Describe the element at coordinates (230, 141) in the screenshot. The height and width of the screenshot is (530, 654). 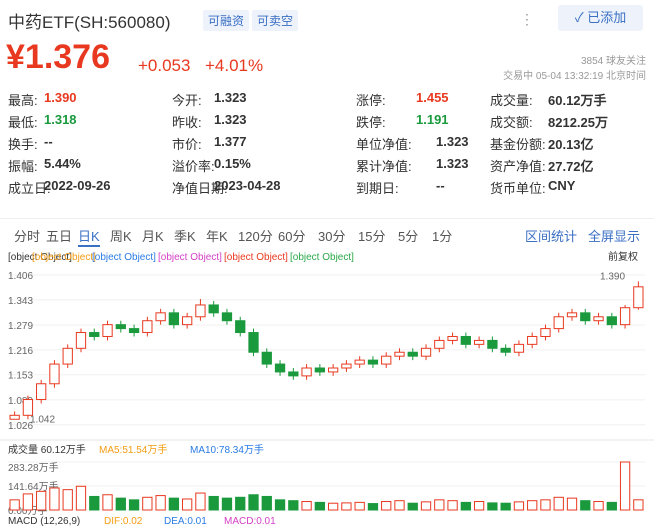
I see `stat-value: 1.377` at that location.